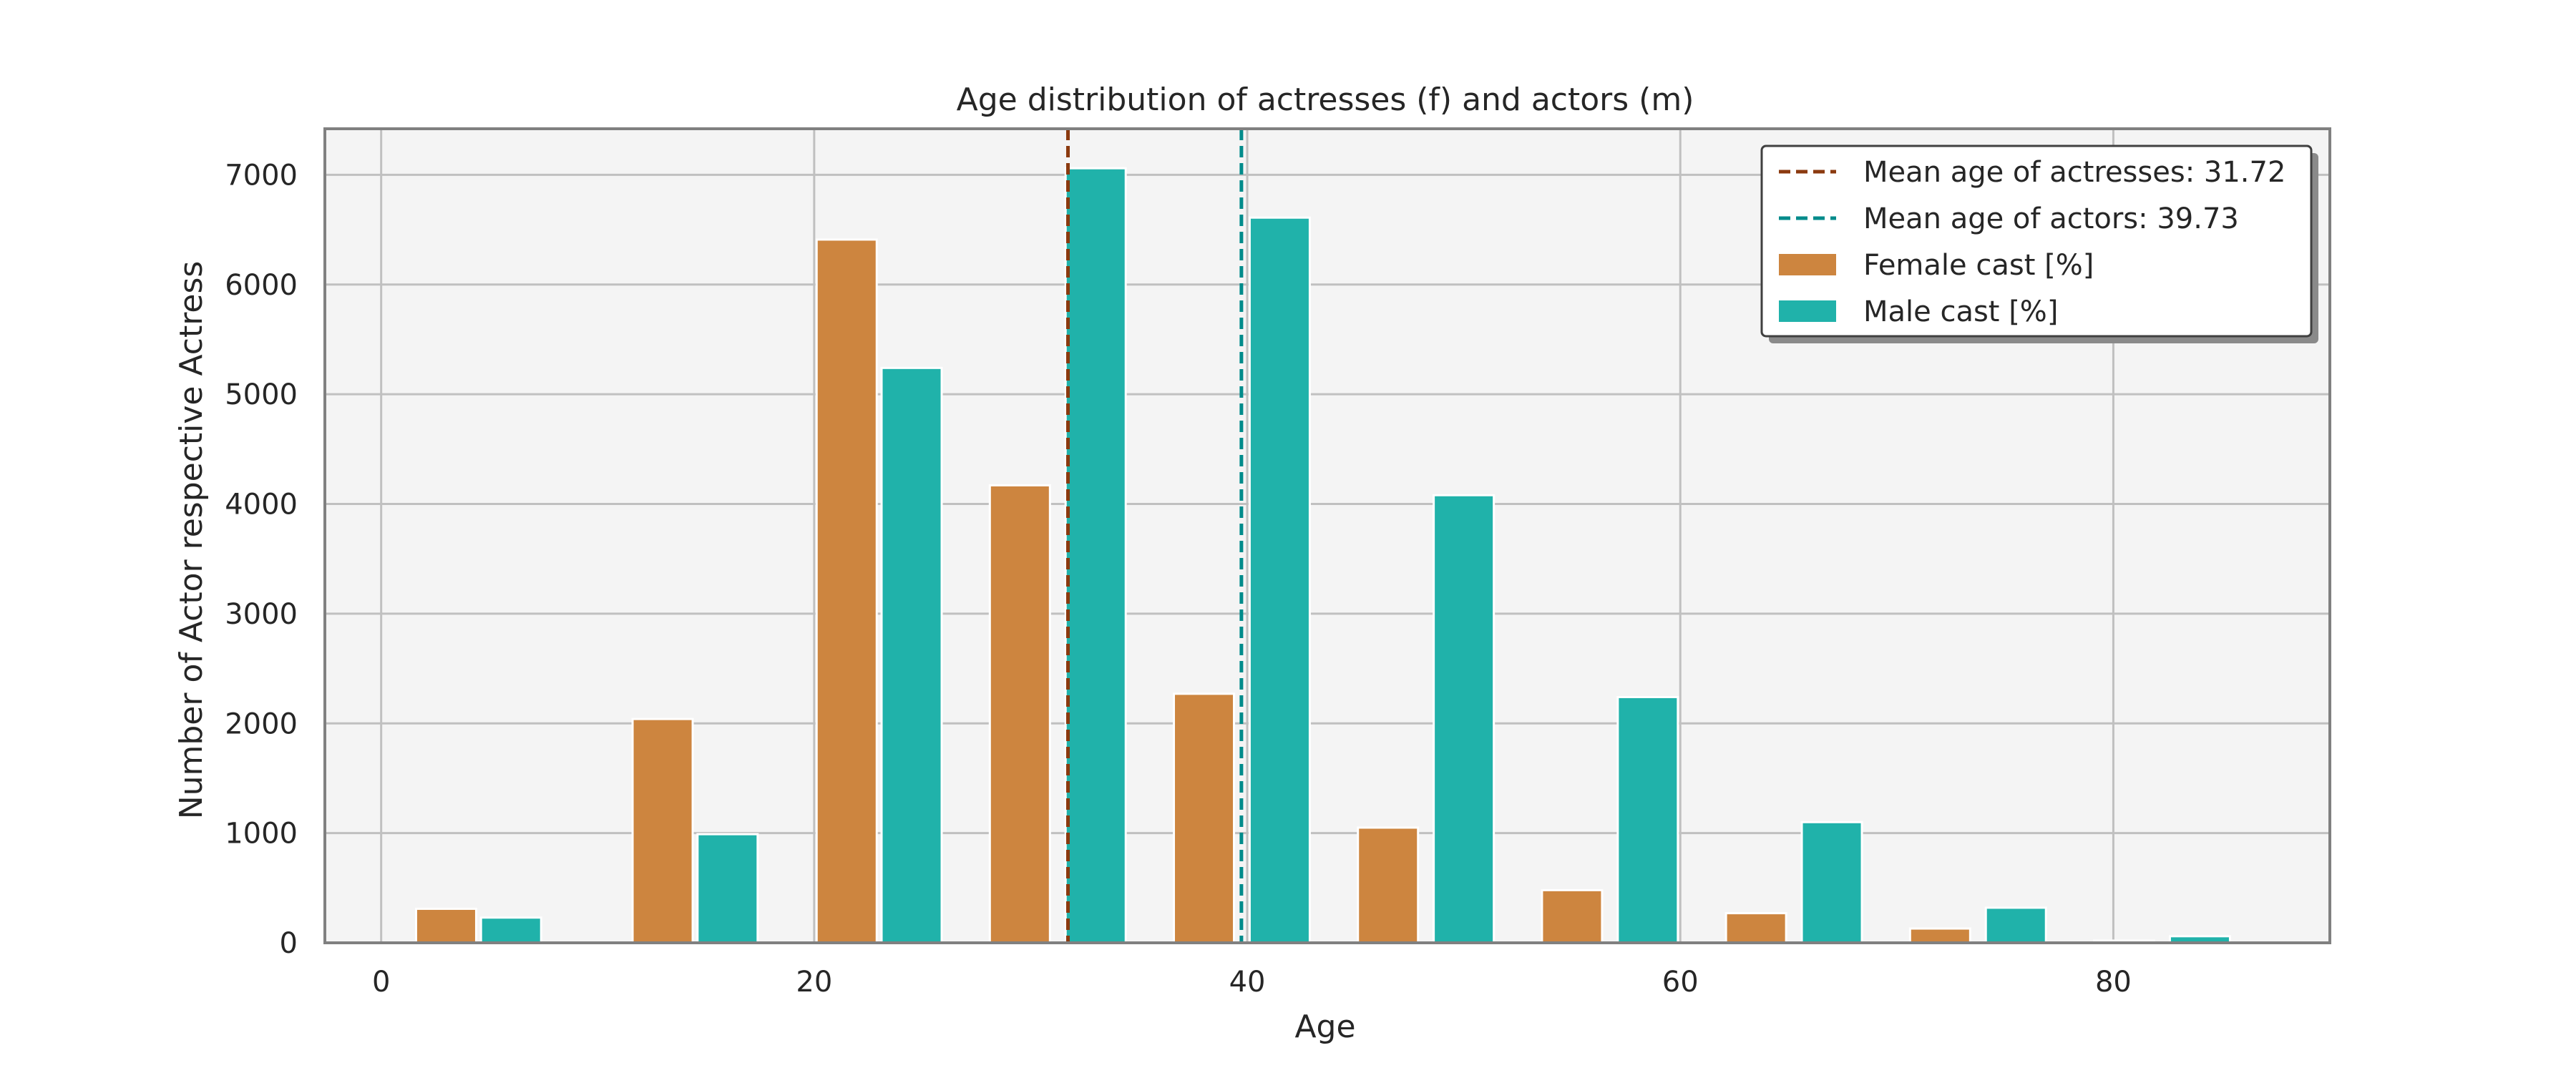  I want to click on legend-mean-actresses-label: Mean age of actresses: 31.72, so click(2074, 172).